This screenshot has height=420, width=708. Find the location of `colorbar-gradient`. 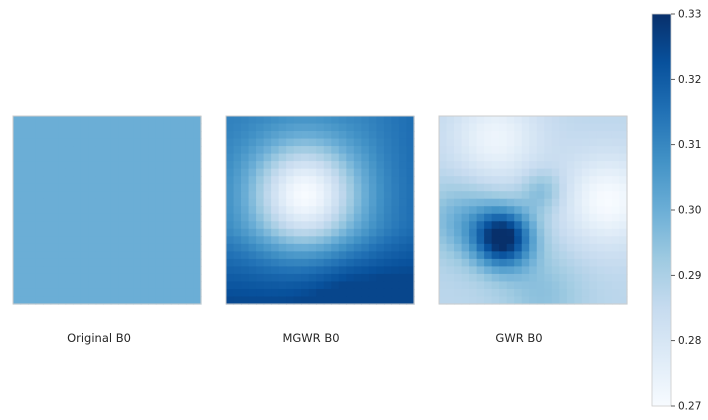

colorbar-gradient is located at coordinates (661, 210).